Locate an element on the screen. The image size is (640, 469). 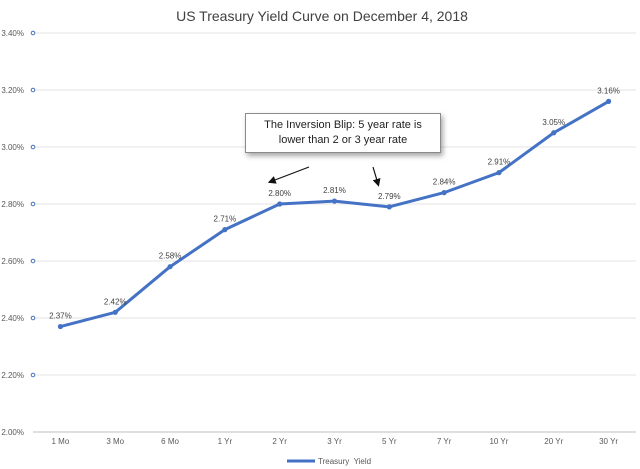
y-tick-label: 3.40% is located at coordinates (12, 33).